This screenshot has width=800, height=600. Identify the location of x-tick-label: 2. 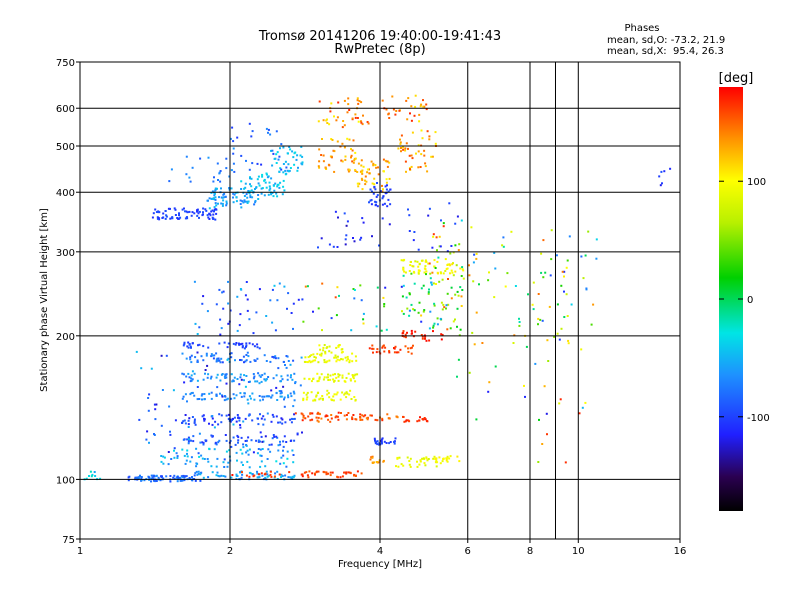
(230, 551).